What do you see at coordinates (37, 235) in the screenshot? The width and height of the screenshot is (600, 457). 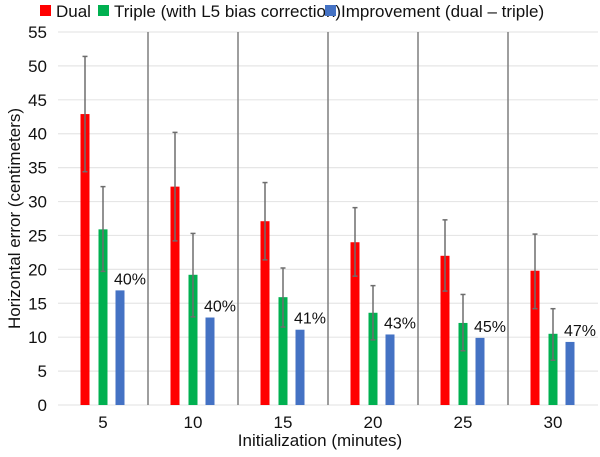 I see `y-tick-label: 25` at bounding box center [37, 235].